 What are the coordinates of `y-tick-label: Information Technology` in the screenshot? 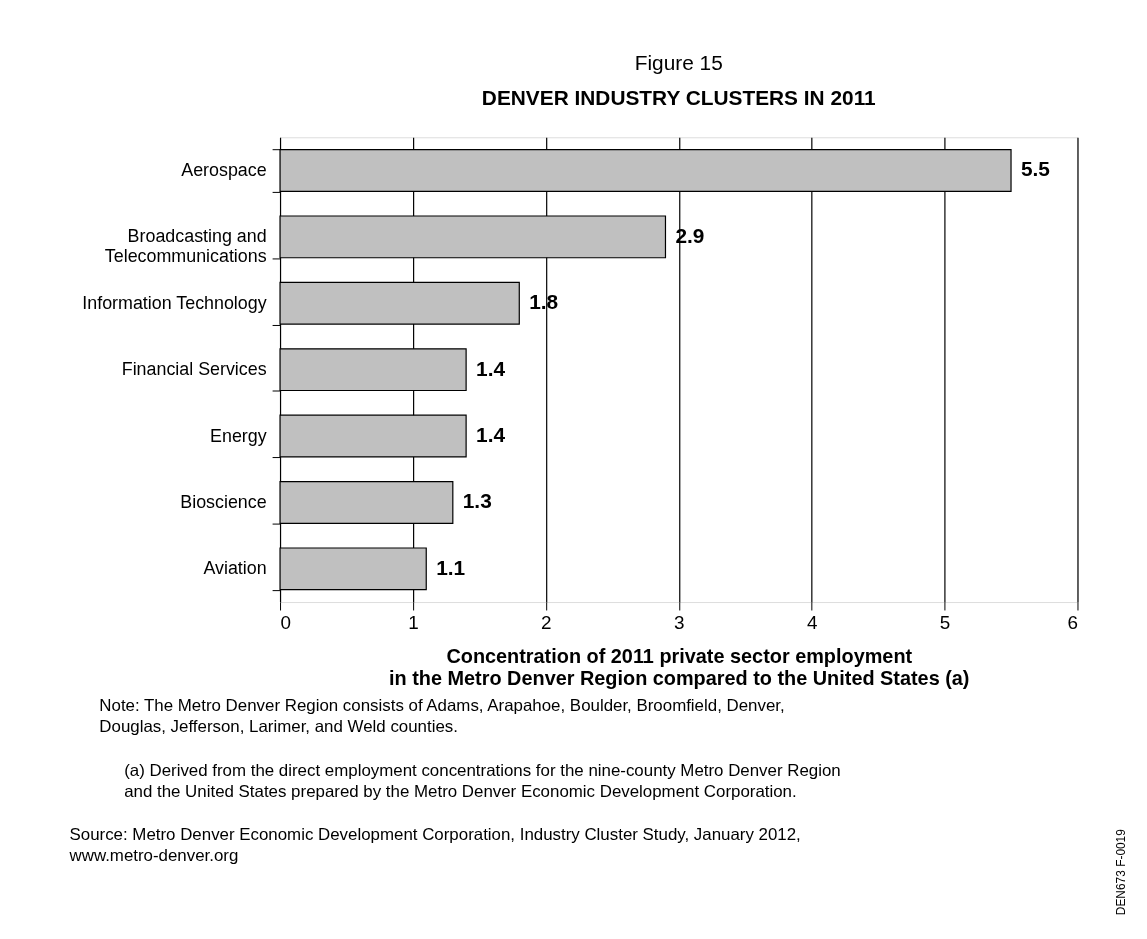 It's located at (174, 302).